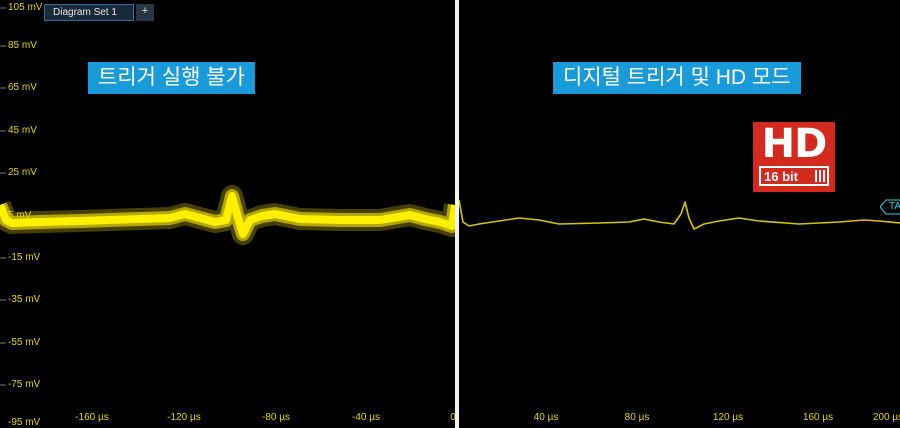 The height and width of the screenshot is (428, 900). What do you see at coordinates (366, 417) in the screenshot?
I see `x-tick-label: -40 µs` at bounding box center [366, 417].